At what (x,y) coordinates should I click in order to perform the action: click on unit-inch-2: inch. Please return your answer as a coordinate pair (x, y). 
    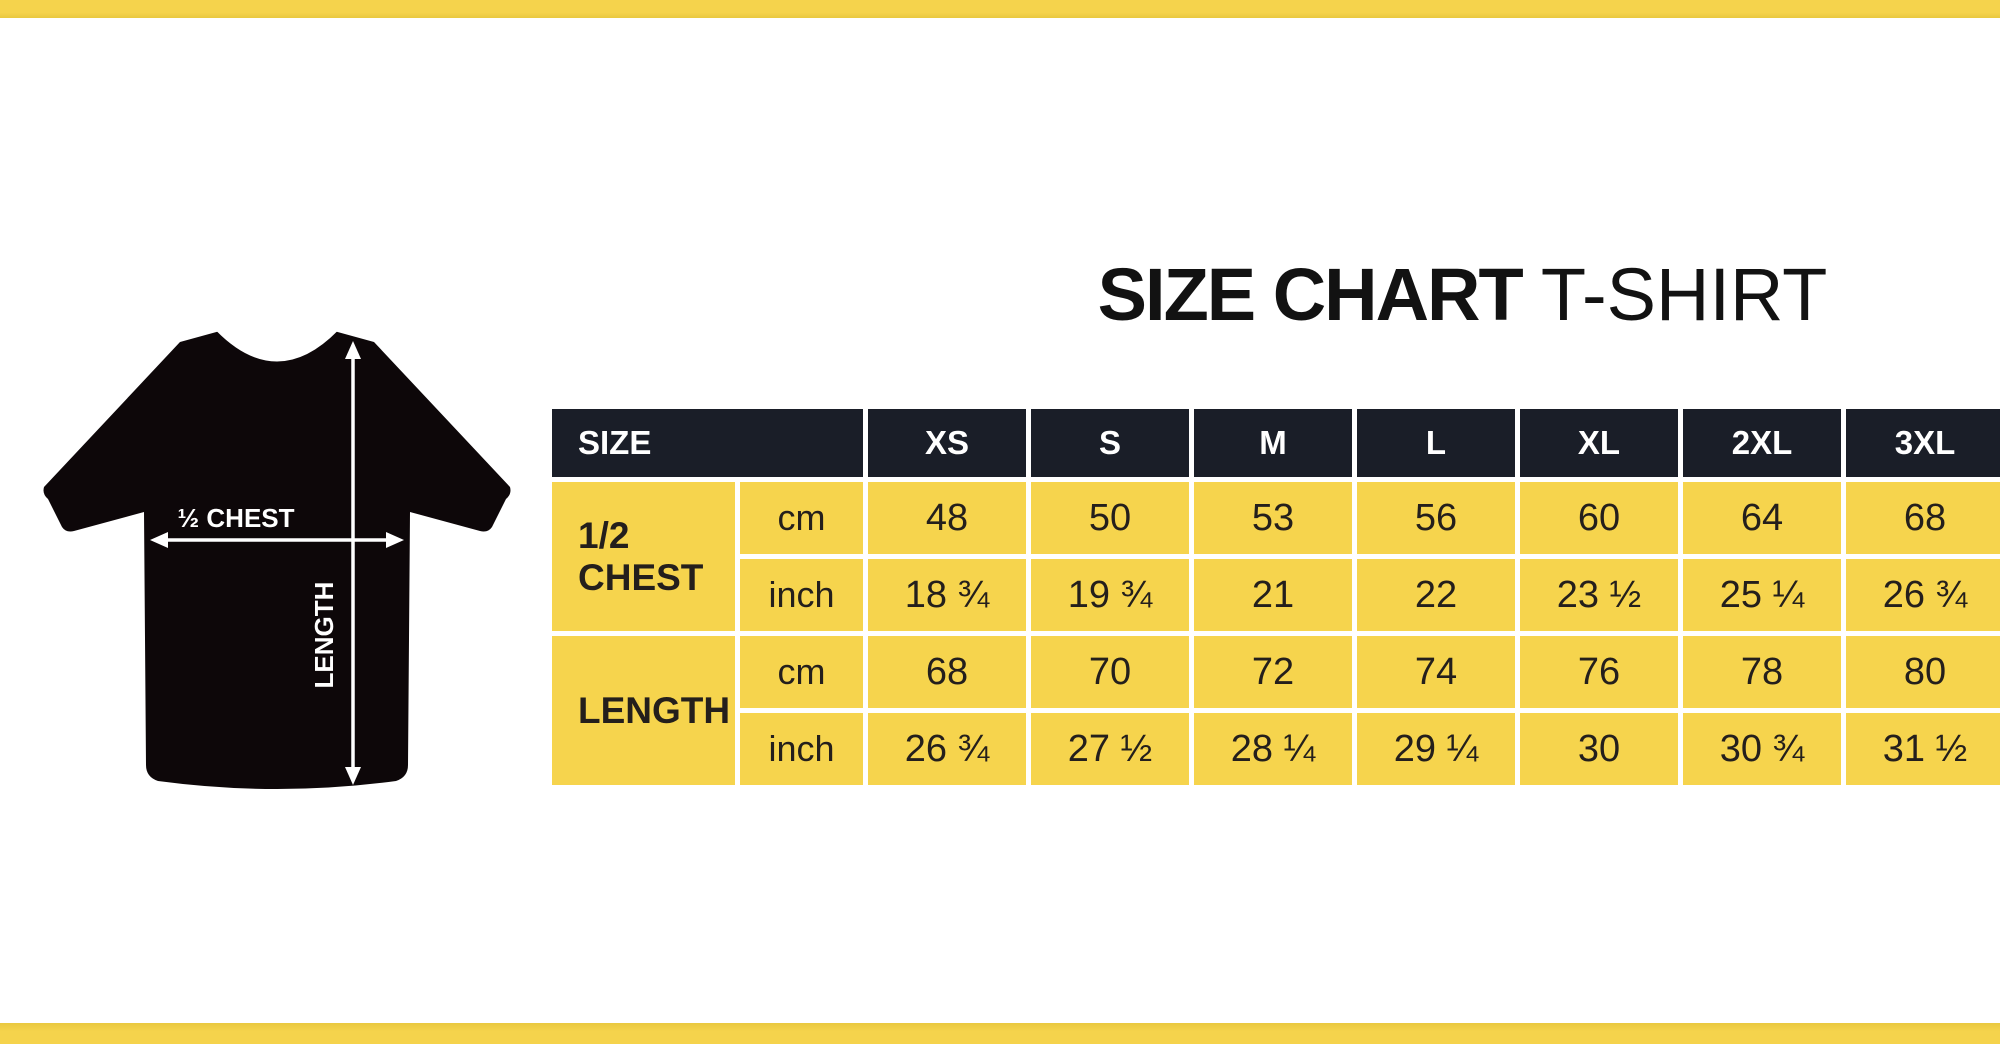
    Looking at the image, I should click on (801, 749).